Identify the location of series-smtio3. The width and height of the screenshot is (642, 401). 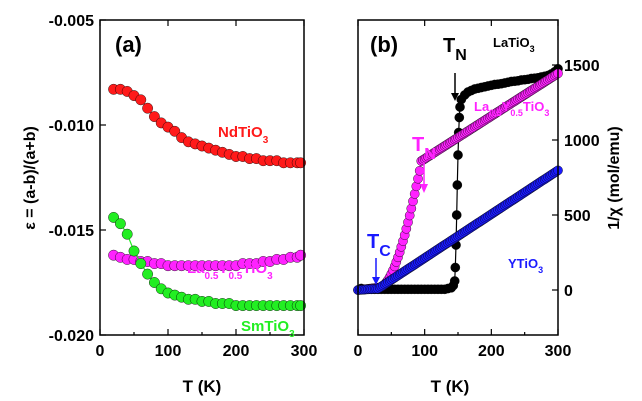
(207, 261).